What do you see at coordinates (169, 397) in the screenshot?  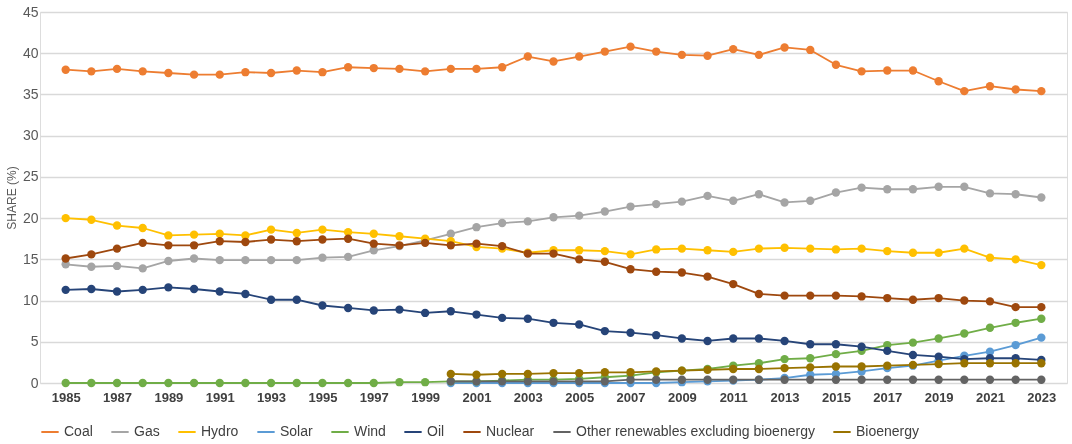 I see `x-tick-label: 1989` at bounding box center [169, 397].